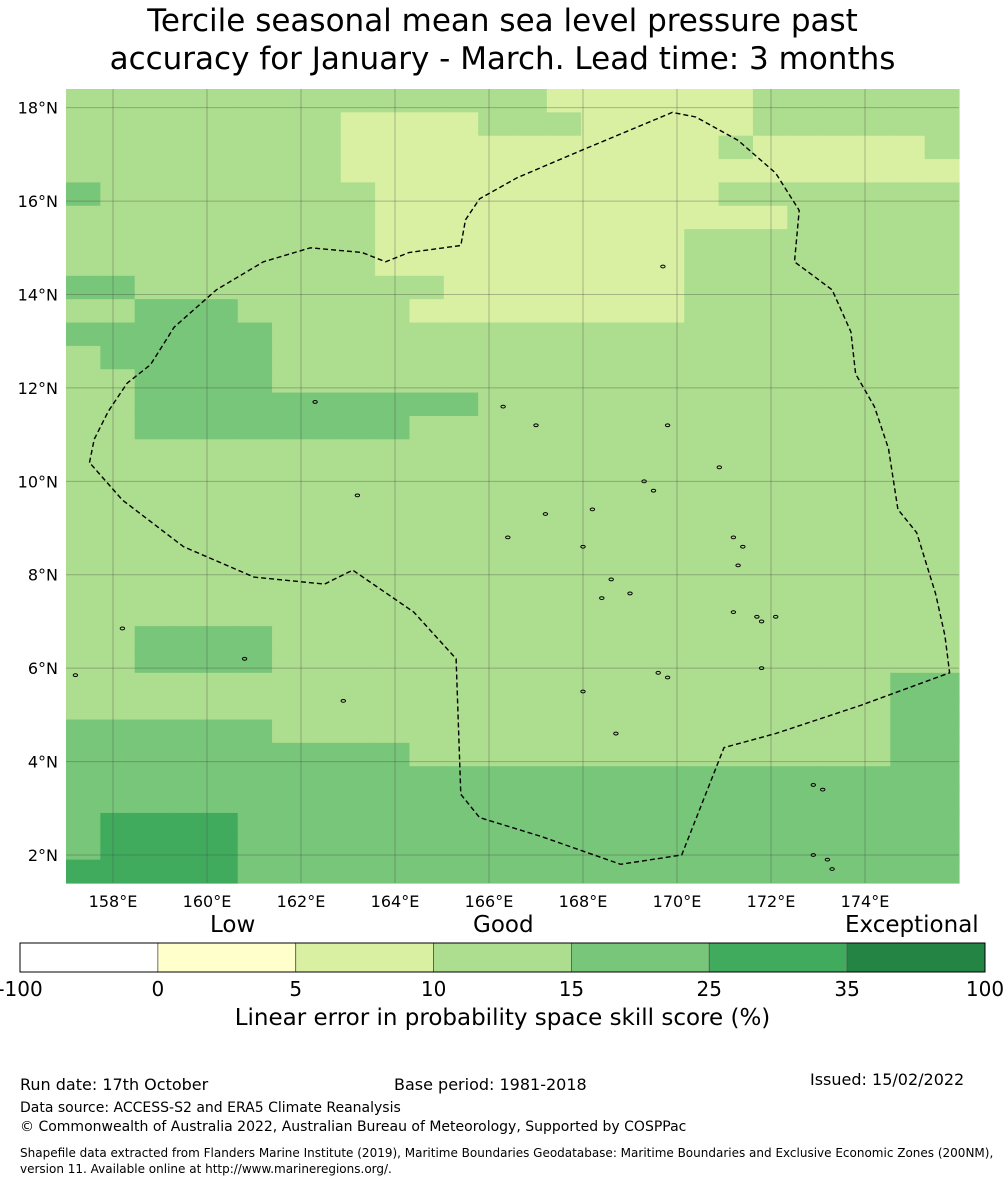 The image size is (1005, 1185). Describe the element at coordinates (433, 989) in the screenshot. I see `colorbar-tick-label: 10` at that location.